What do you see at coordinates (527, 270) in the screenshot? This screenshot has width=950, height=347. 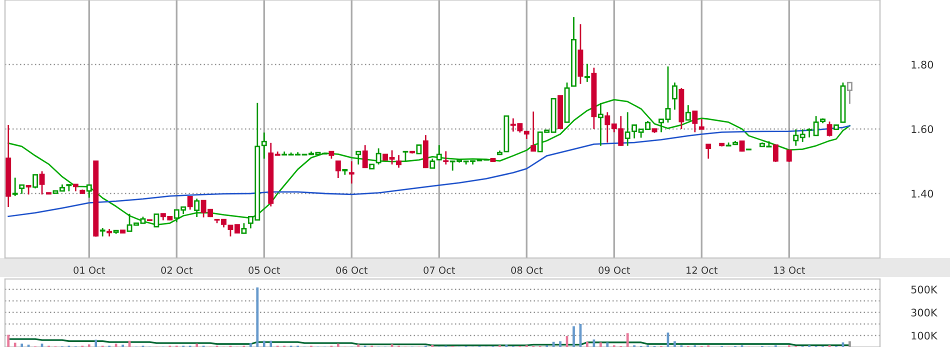 I see `x-tick-label: 08 Oct` at bounding box center [527, 270].